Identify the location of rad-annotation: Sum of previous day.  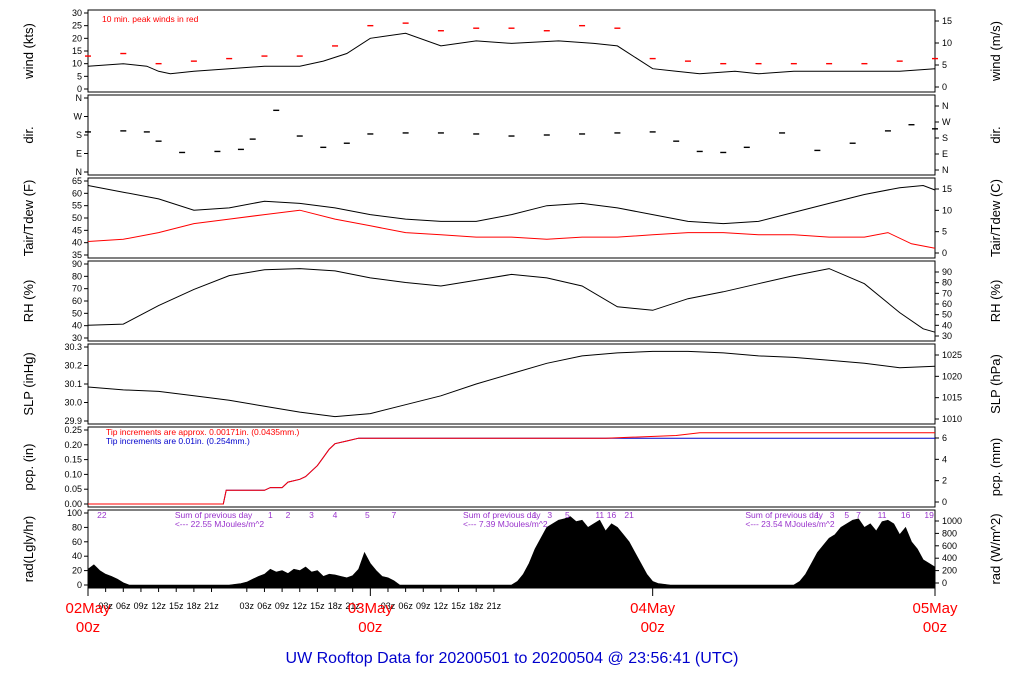
(214, 515).